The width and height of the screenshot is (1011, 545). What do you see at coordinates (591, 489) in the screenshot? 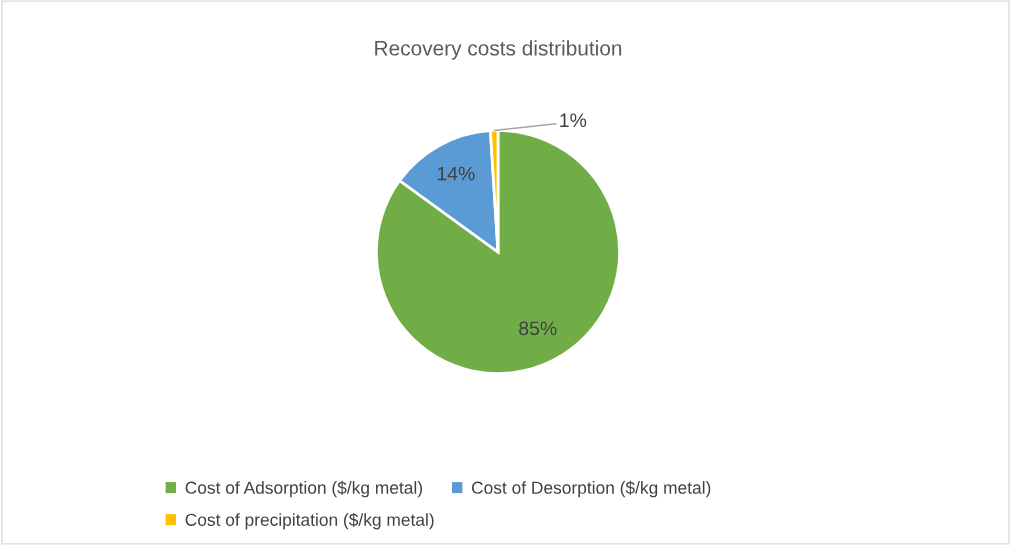
I see `legend-label: Cost of Desorption ($/kg metal)` at bounding box center [591, 489].